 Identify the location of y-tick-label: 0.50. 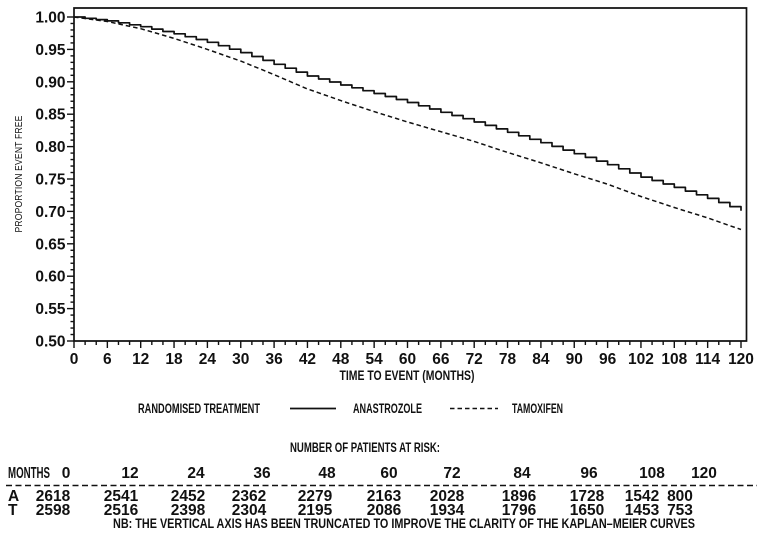
(50, 342).